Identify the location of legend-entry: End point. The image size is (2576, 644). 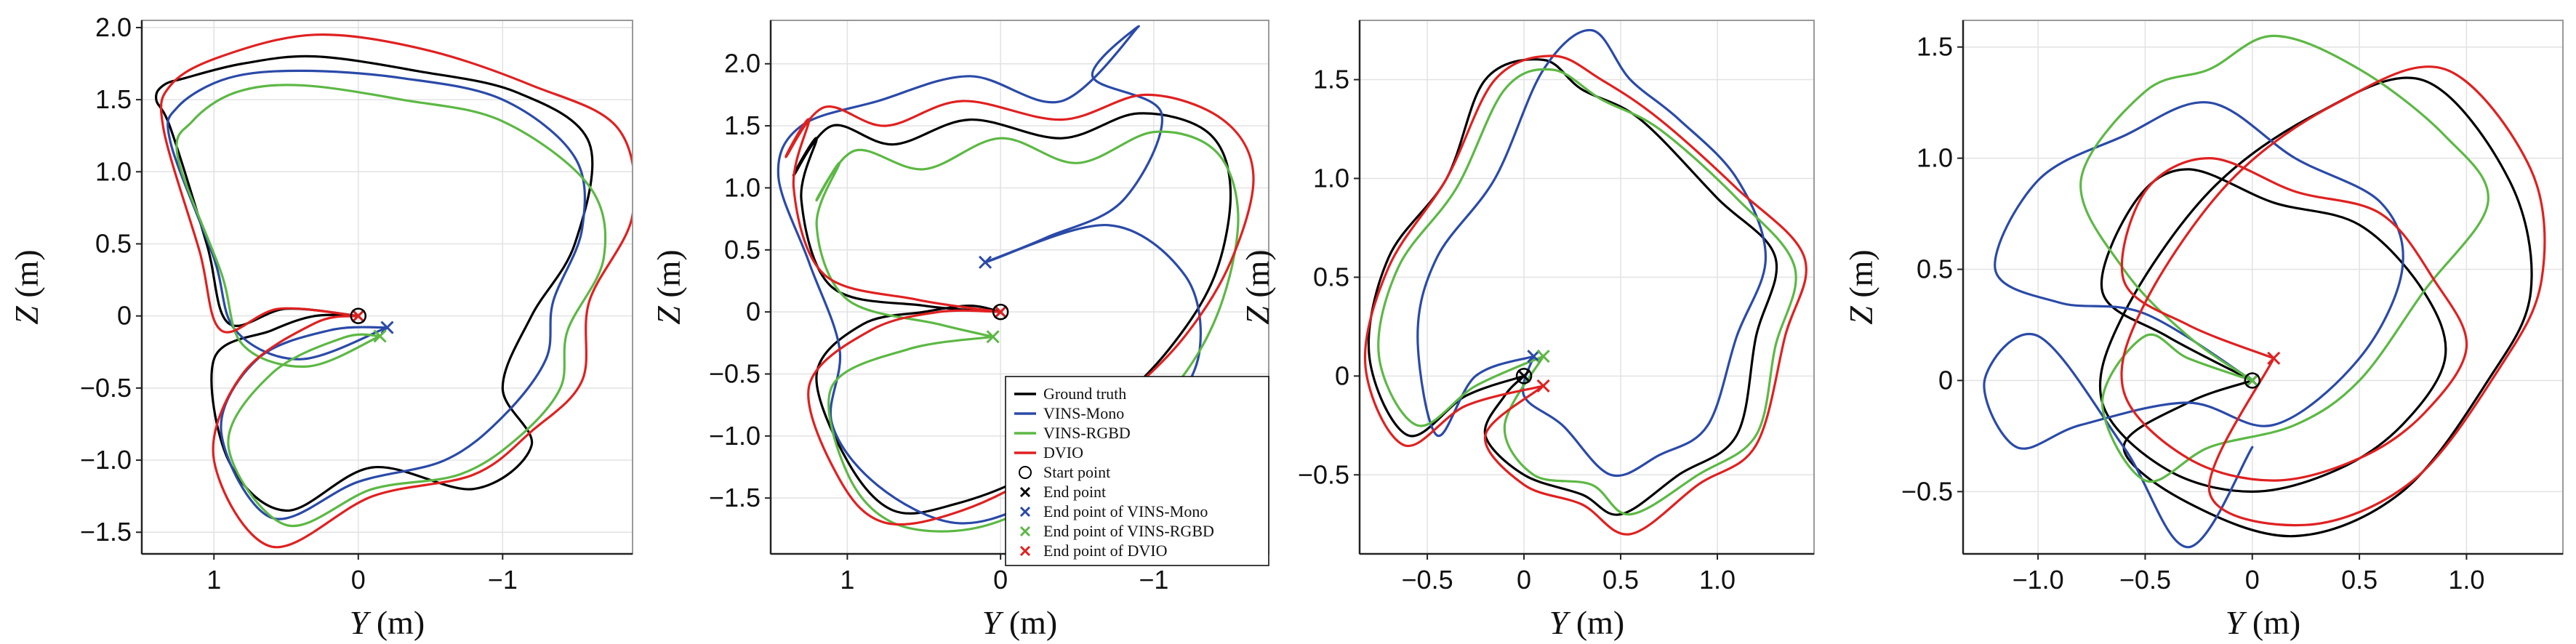
(1062, 492).